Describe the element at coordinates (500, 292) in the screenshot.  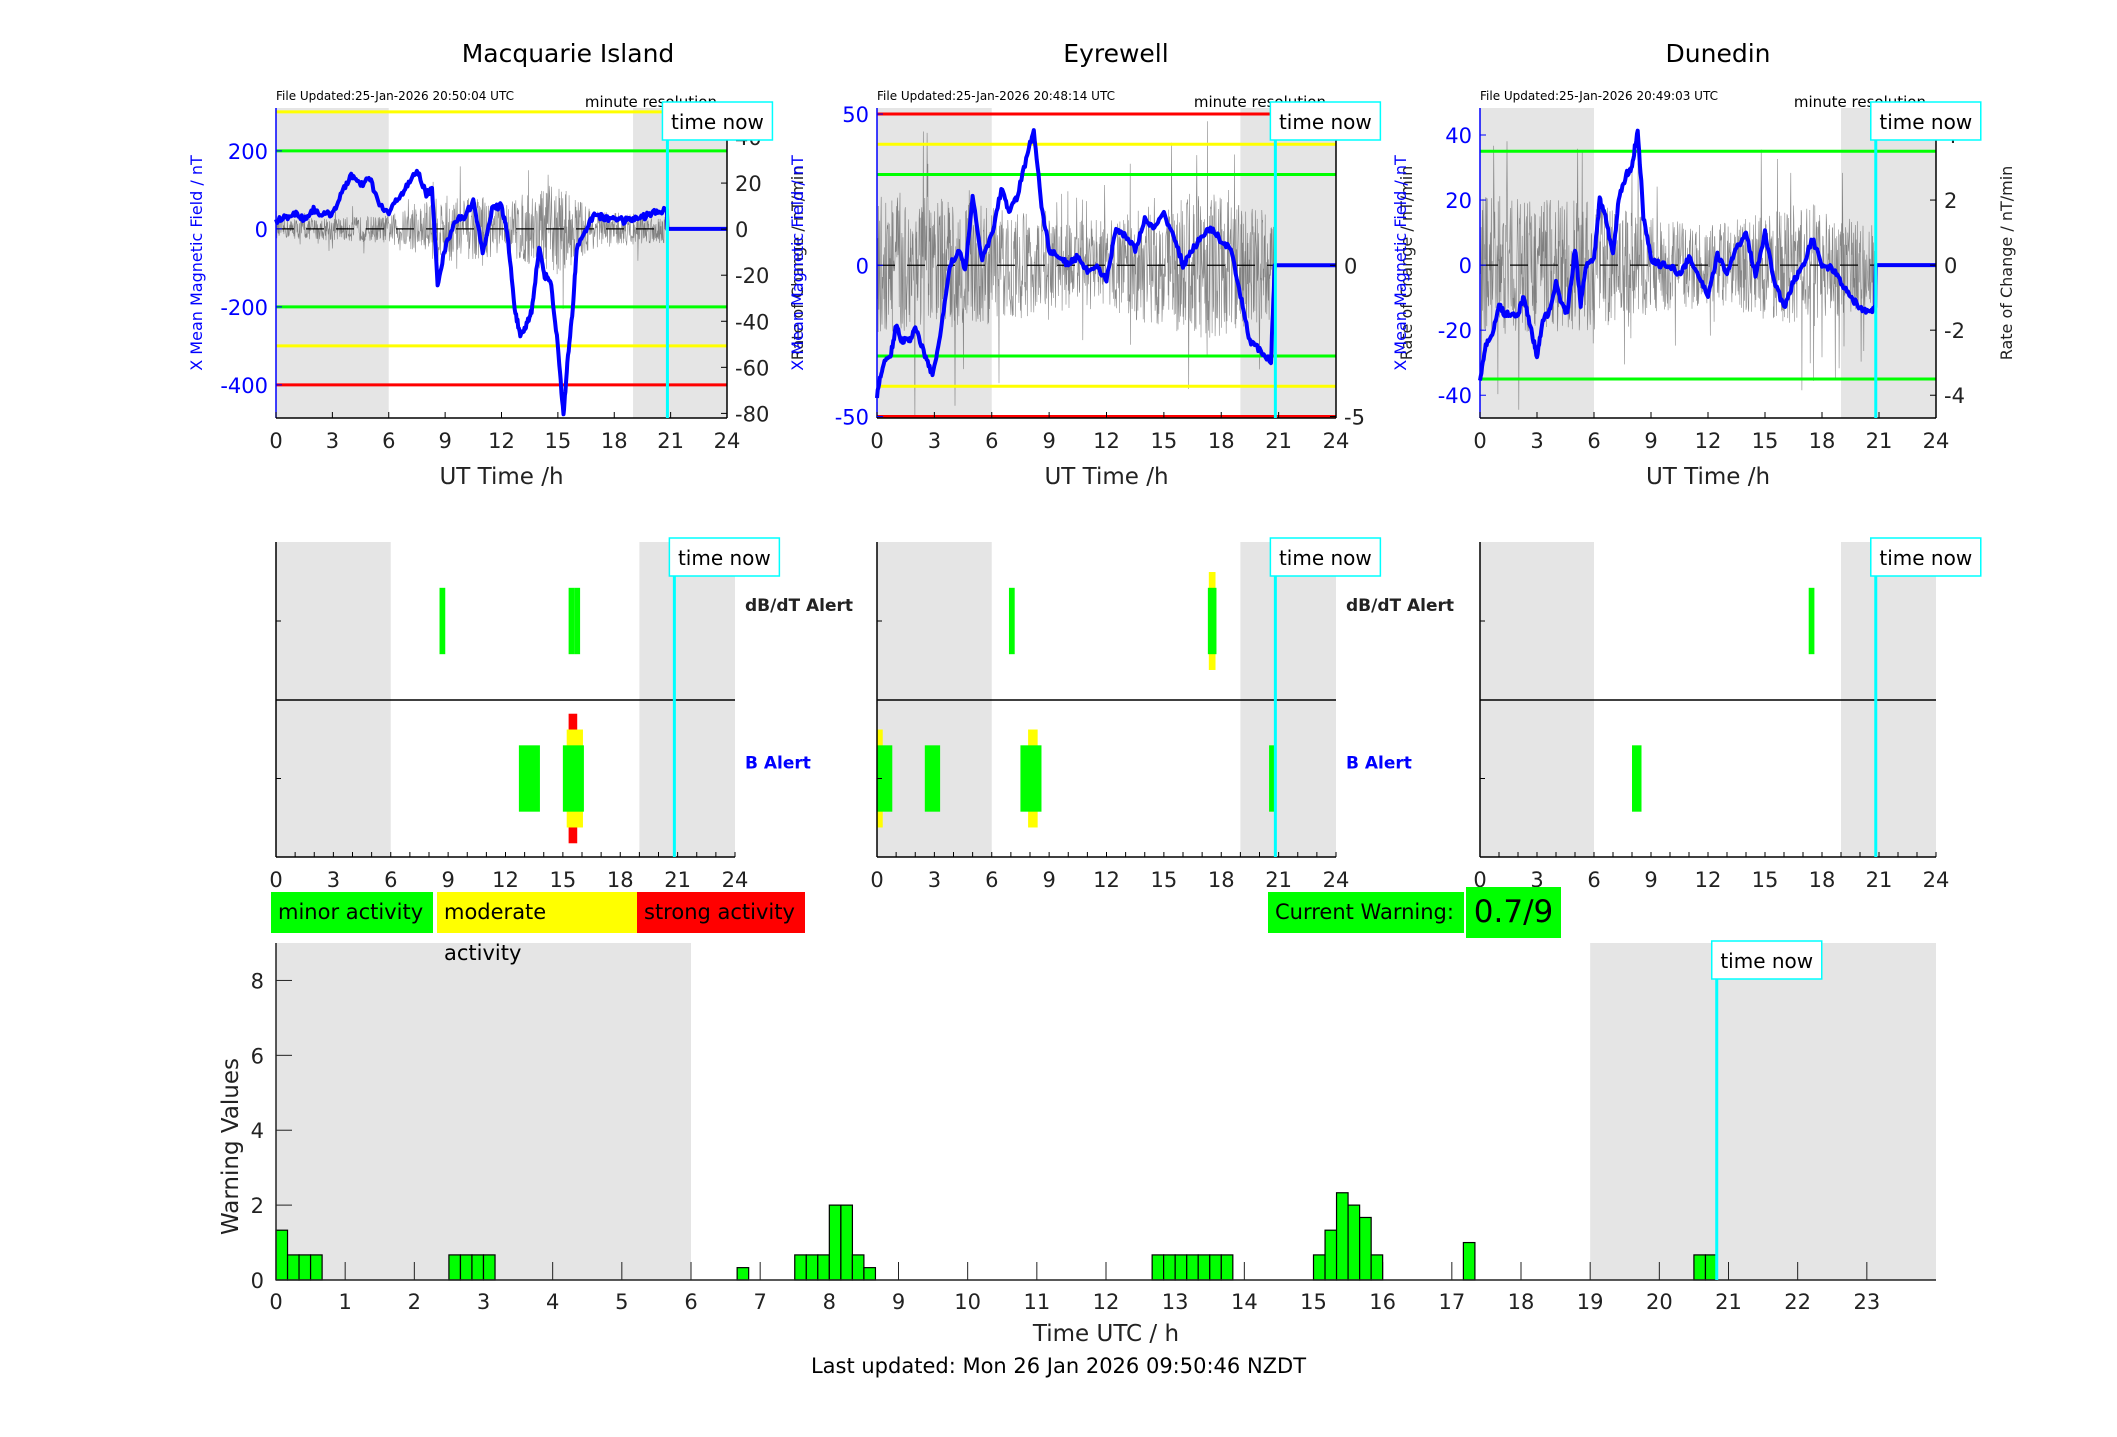
I see `field-line` at that location.